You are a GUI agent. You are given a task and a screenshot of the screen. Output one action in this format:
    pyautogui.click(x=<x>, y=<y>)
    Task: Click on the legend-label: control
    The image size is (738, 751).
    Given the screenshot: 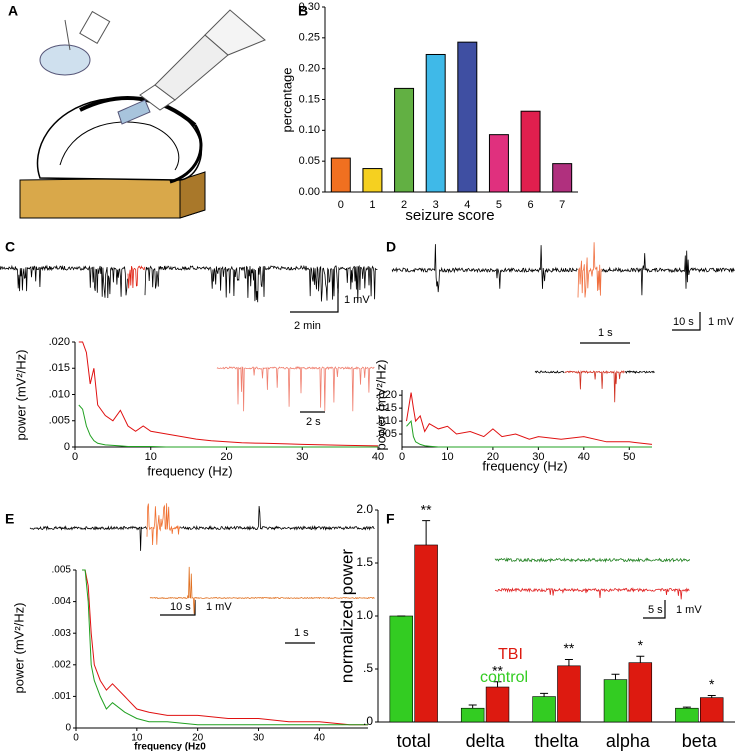 What is the action you would take?
    pyautogui.click(x=504, y=677)
    